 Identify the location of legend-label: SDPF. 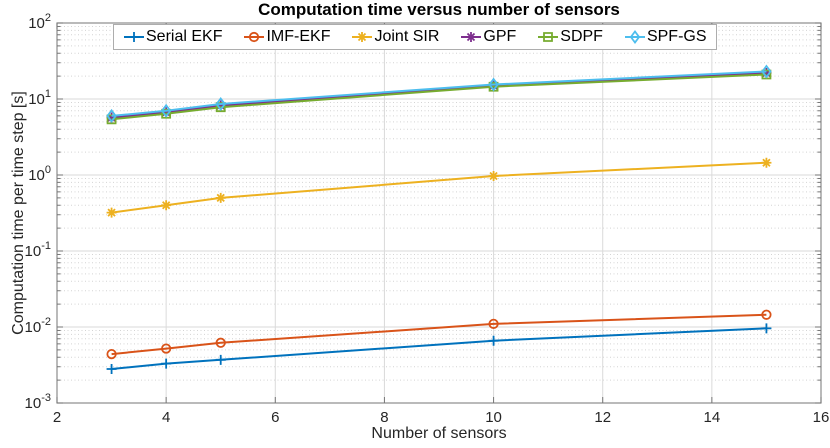
(581, 36).